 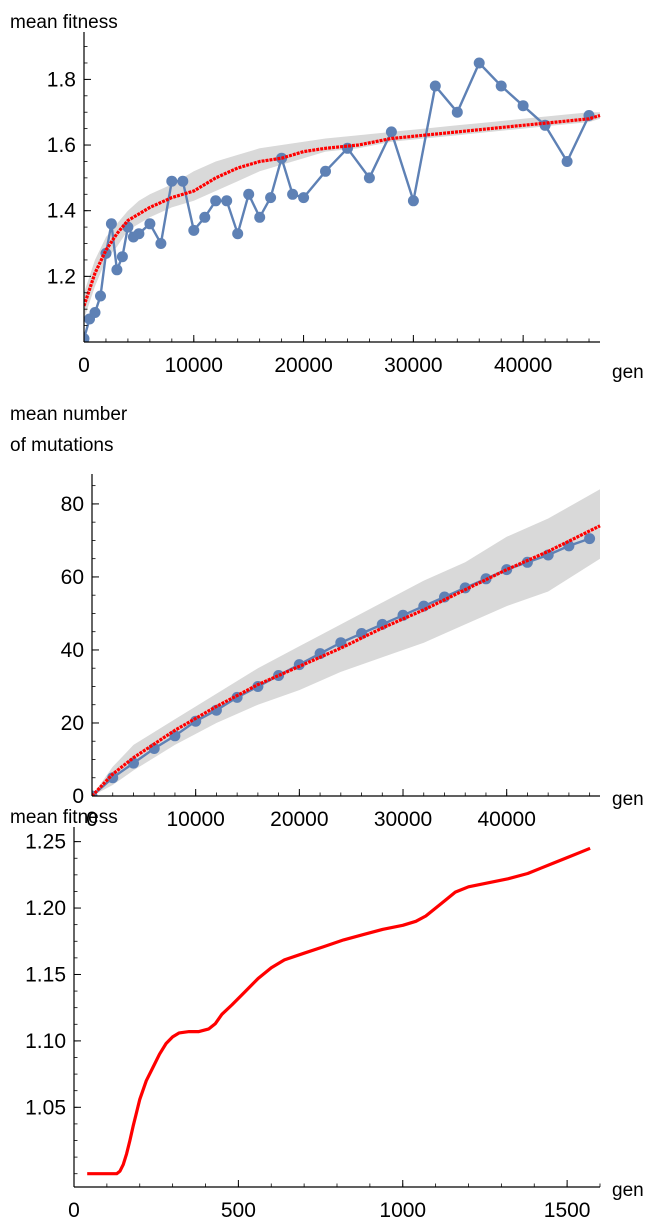 What do you see at coordinates (238, 1210) in the screenshot?
I see `x-tick-label: 500` at bounding box center [238, 1210].